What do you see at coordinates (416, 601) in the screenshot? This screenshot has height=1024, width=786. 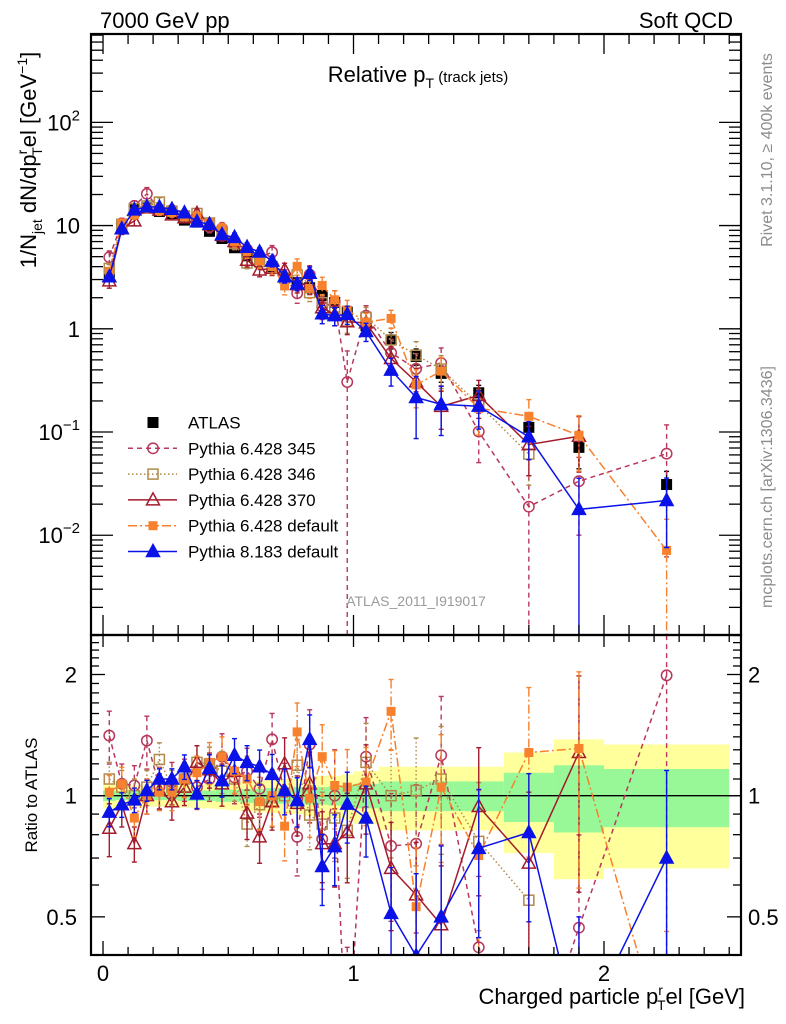 I see `analysis-id-label: ATLAS_2011_I919017` at bounding box center [416, 601].